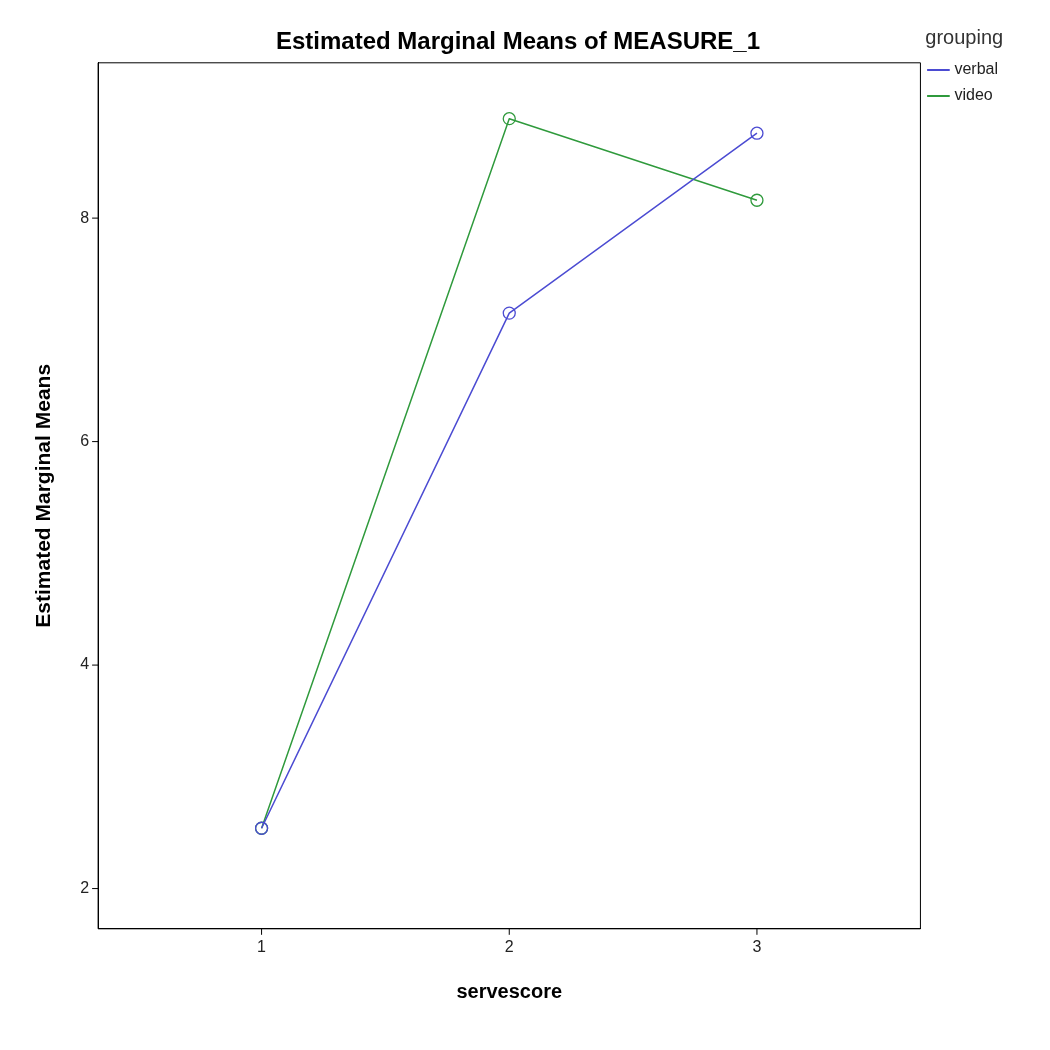 The width and height of the screenshot is (1050, 1050). I want to click on legend-title: grouping, so click(964, 36).